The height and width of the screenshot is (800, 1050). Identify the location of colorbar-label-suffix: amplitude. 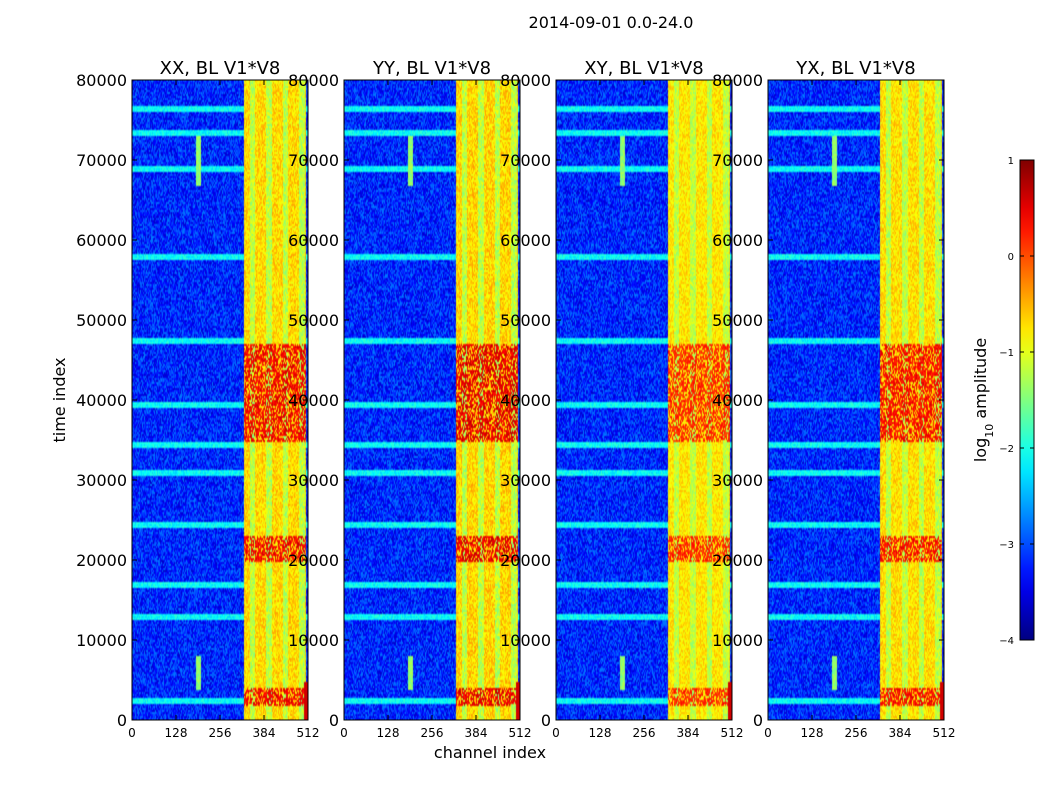
(980, 381).